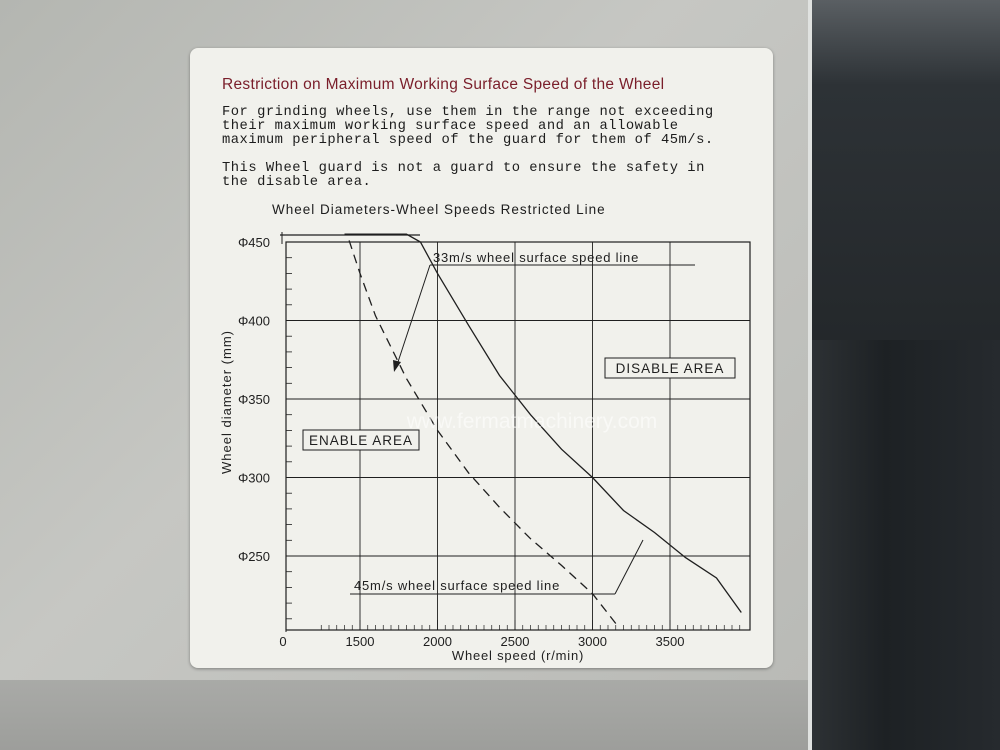 This screenshot has width=1000, height=750. Describe the element at coordinates (457, 585) in the screenshot. I see `callout-45-text: 45m/s wheel surface speed line` at that location.